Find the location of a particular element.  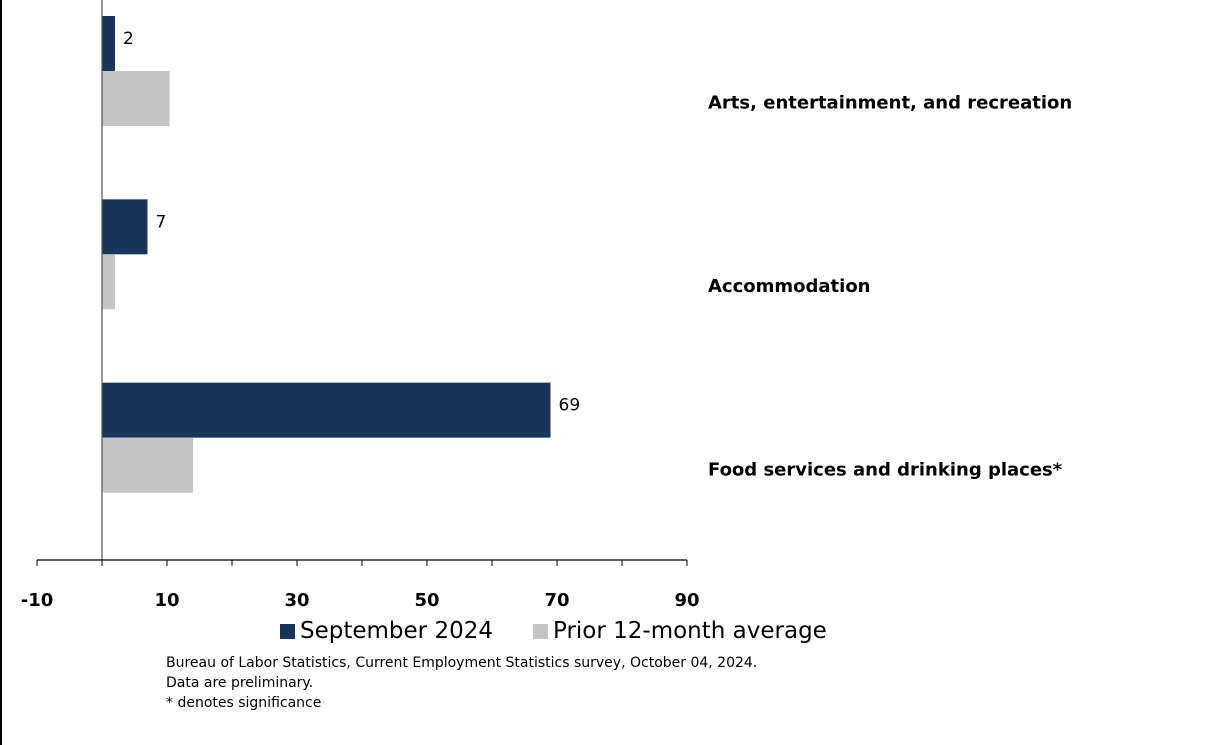

x-tick-label: 30 is located at coordinates (296, 600).